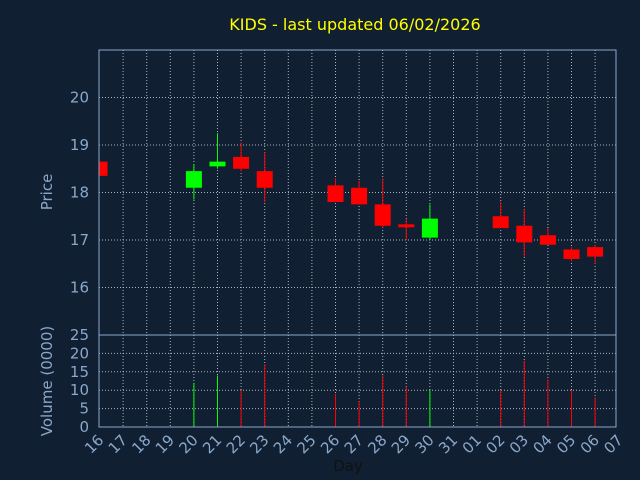  I want to click on x-tick-label: 22, so click(236, 444).